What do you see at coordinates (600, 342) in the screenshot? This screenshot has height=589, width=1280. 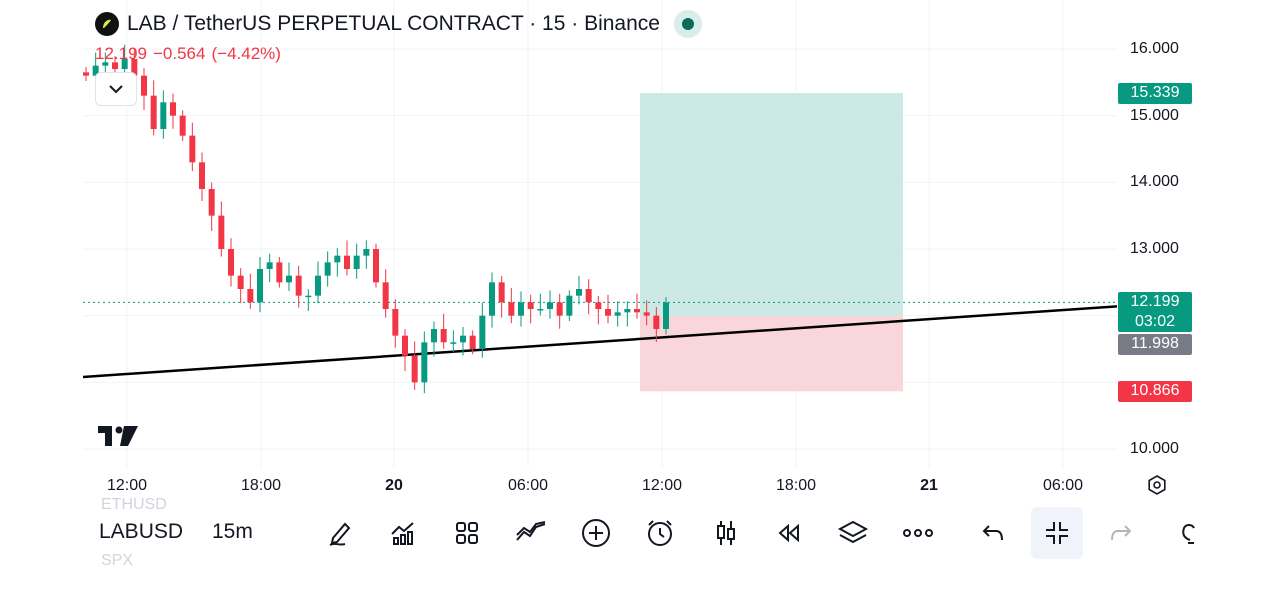 I see `trendline` at bounding box center [600, 342].